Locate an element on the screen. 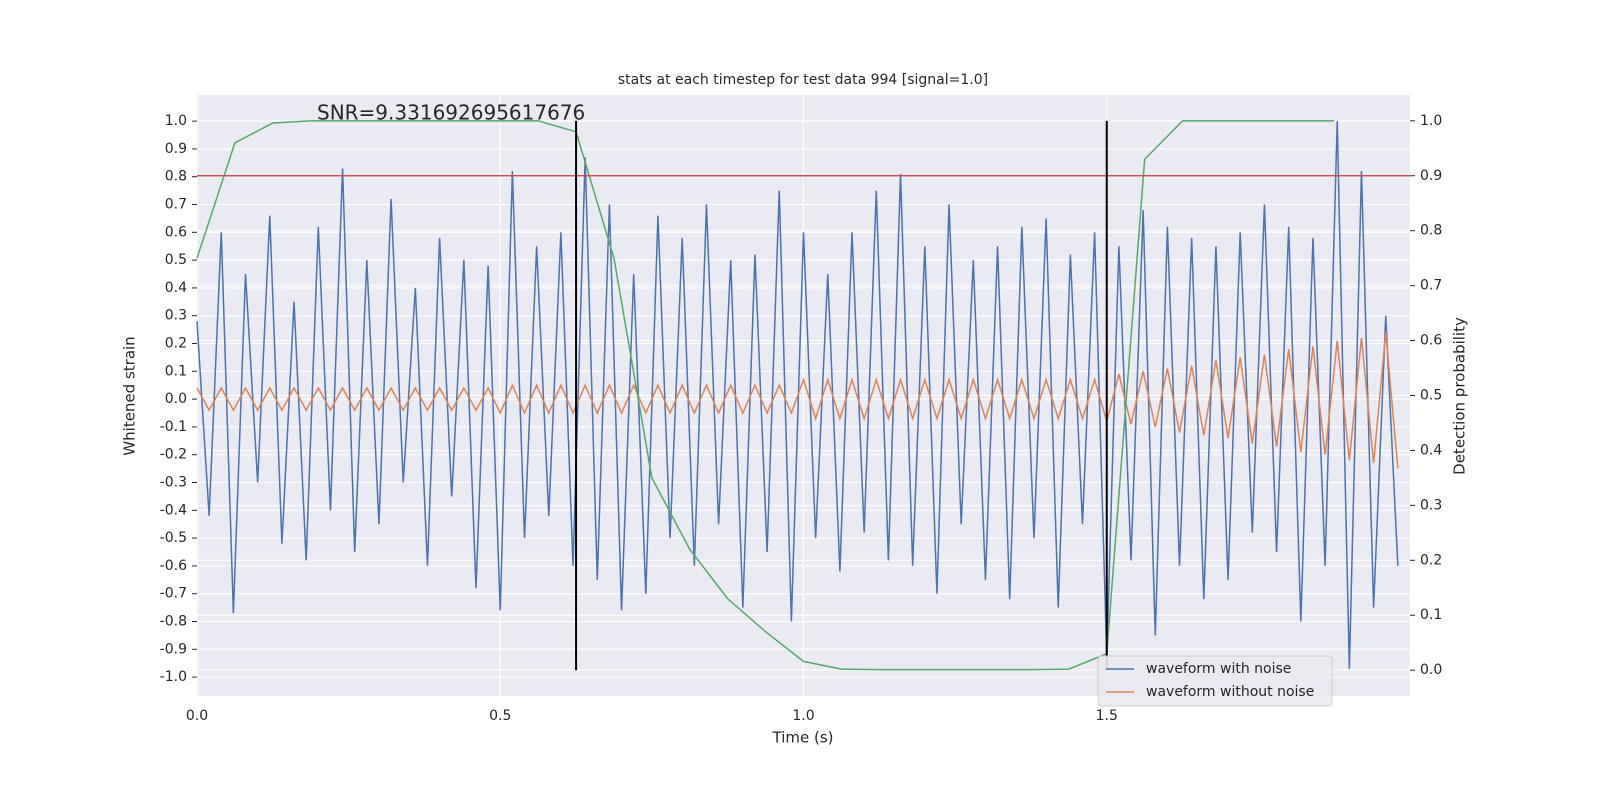 Image resolution: width=1600 pixels, height=800 pixels. y2-axis-label: Detection probability is located at coordinates (1460, 396).